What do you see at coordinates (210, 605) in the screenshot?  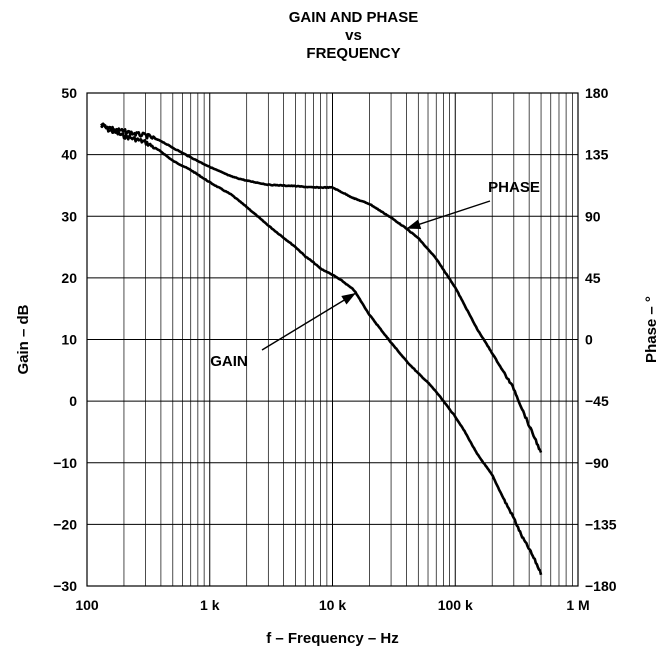 I see `x-tick-label: 1 k` at bounding box center [210, 605].